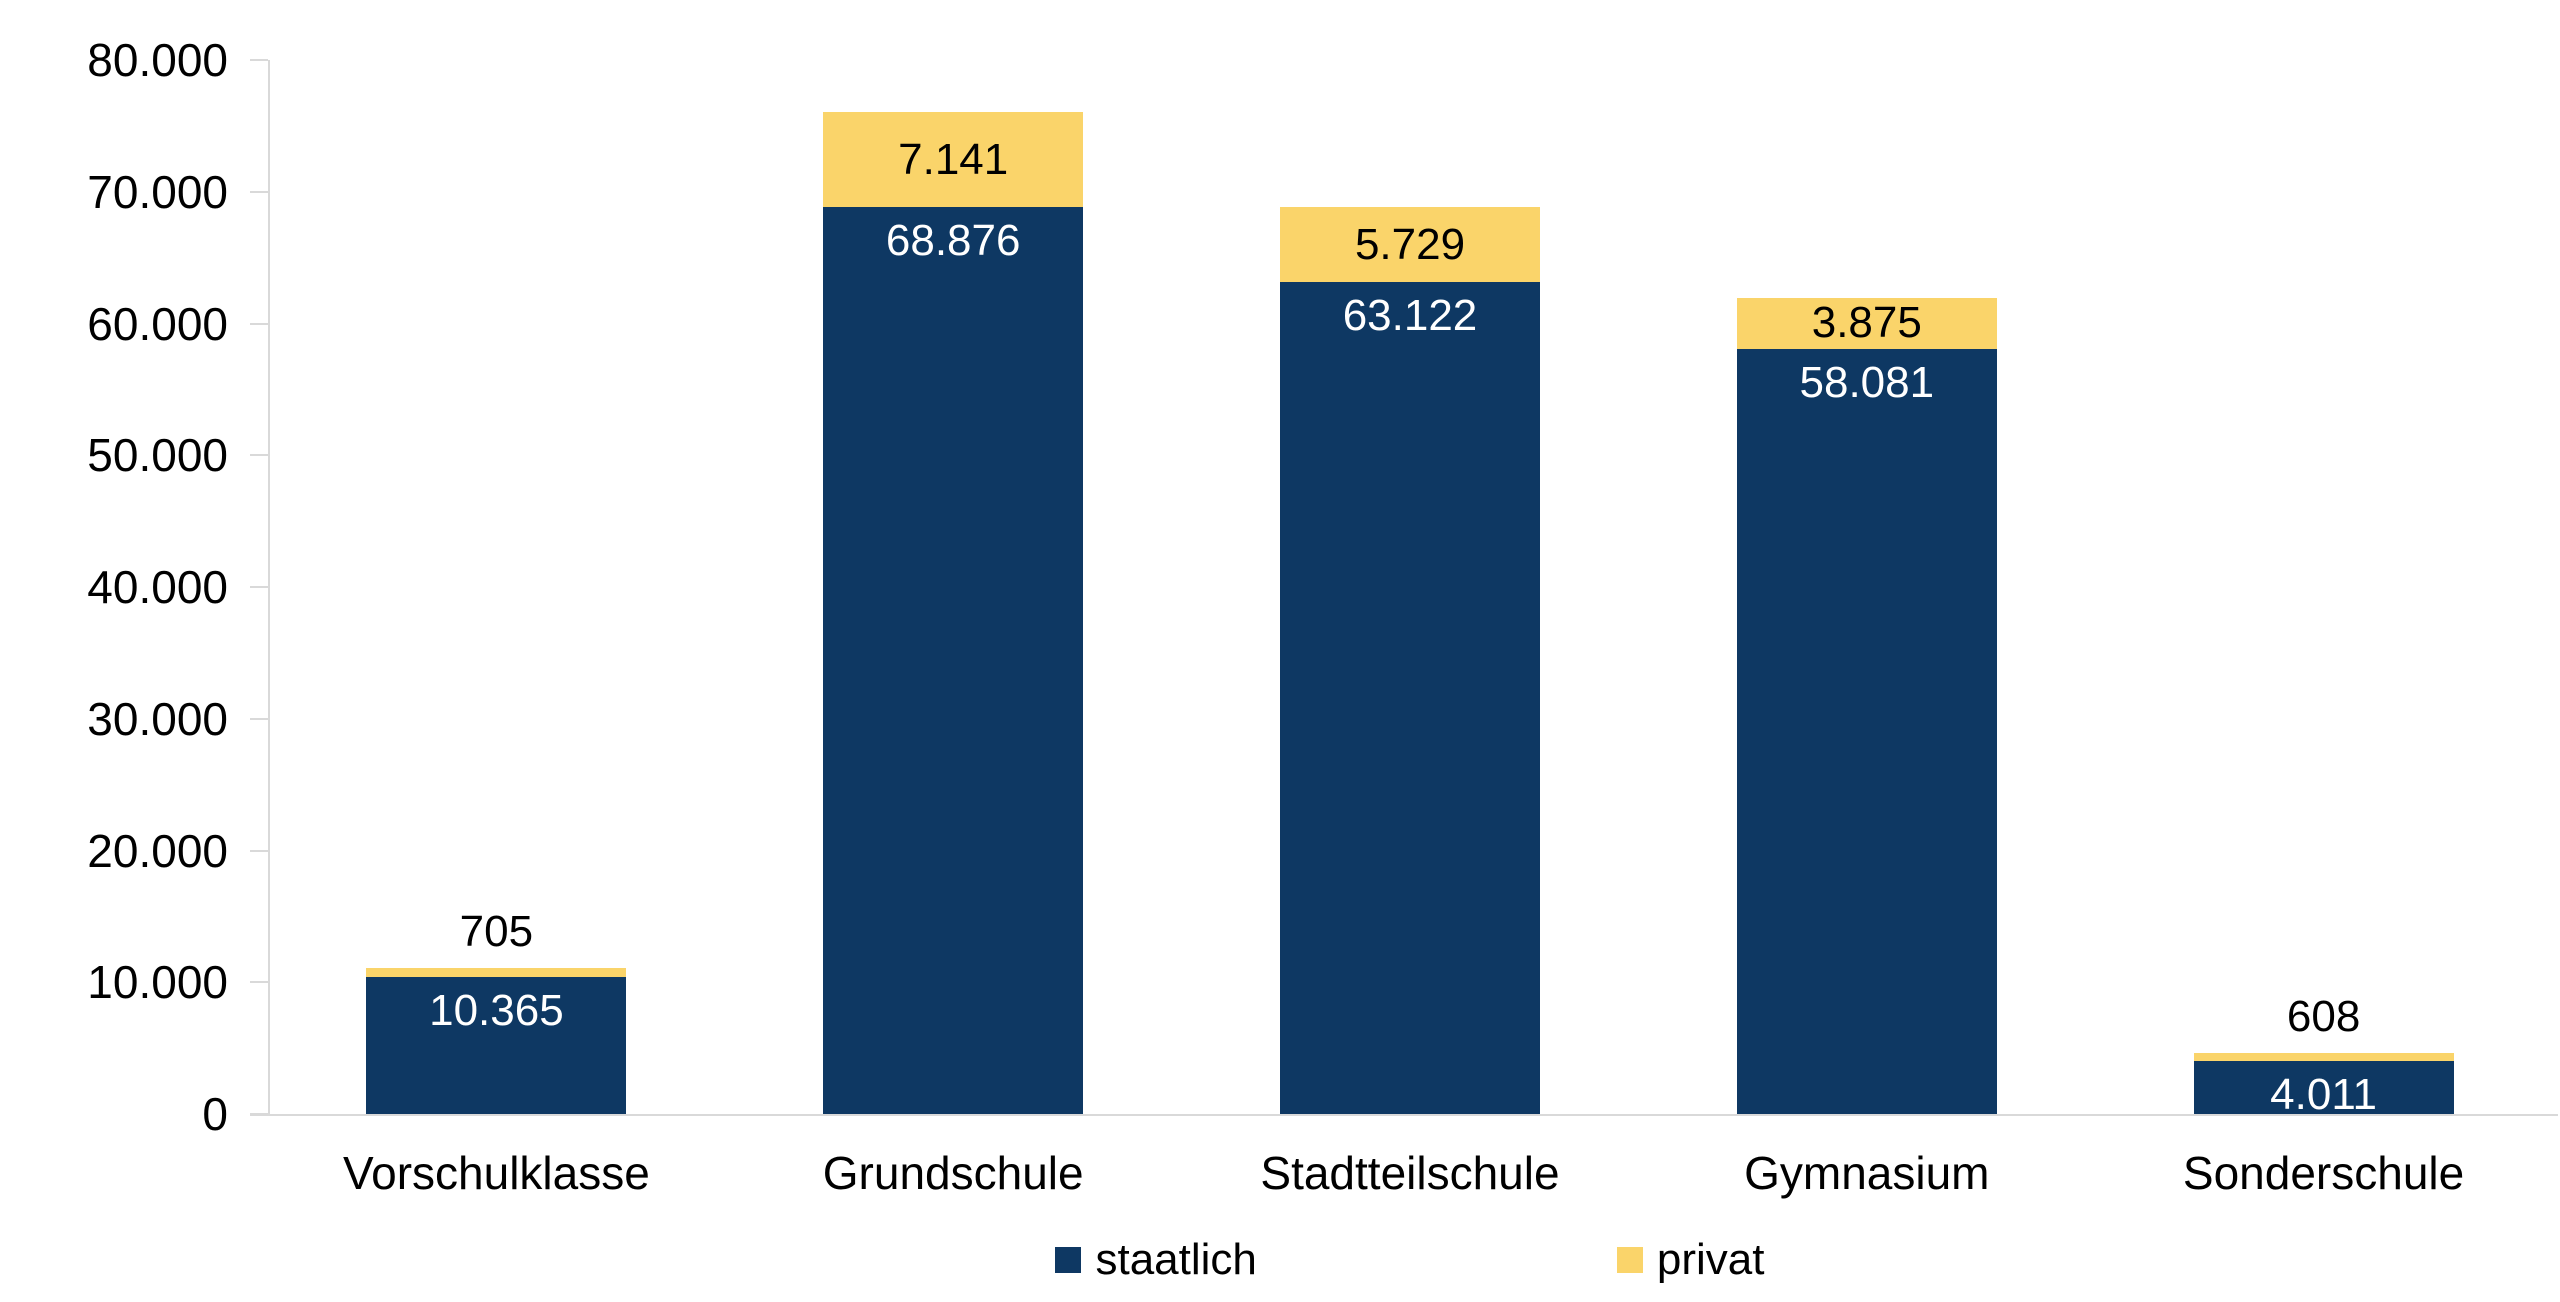 The width and height of the screenshot is (2560, 1302). Describe the element at coordinates (157, 850) in the screenshot. I see `y-tick-label: 20.000` at that location.